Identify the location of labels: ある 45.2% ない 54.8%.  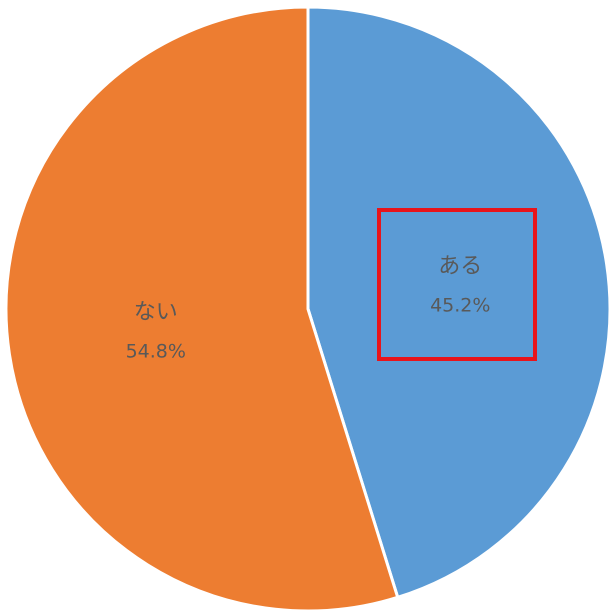
(308, 308).